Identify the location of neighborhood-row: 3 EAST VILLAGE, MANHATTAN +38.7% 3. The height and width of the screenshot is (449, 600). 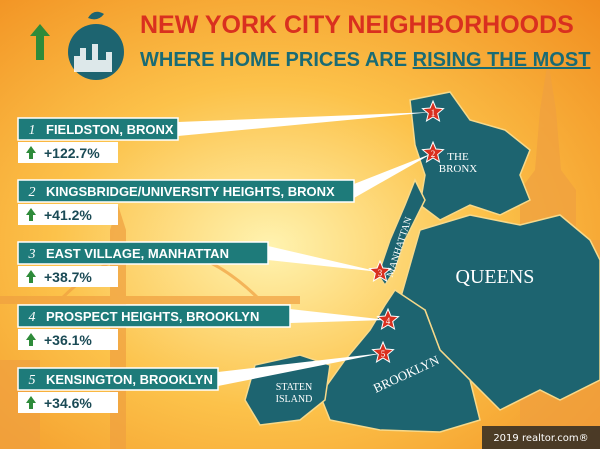
(204, 264).